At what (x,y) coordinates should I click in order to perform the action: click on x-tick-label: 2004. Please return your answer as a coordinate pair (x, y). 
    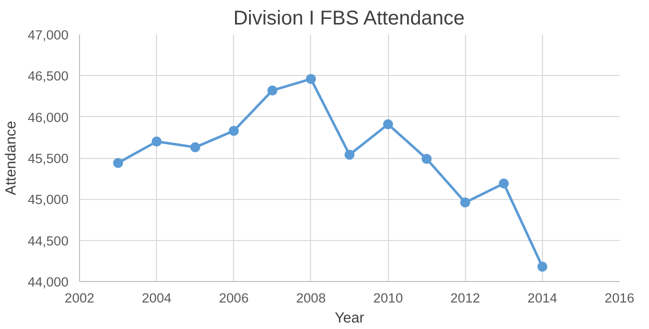
    Looking at the image, I should click on (157, 298).